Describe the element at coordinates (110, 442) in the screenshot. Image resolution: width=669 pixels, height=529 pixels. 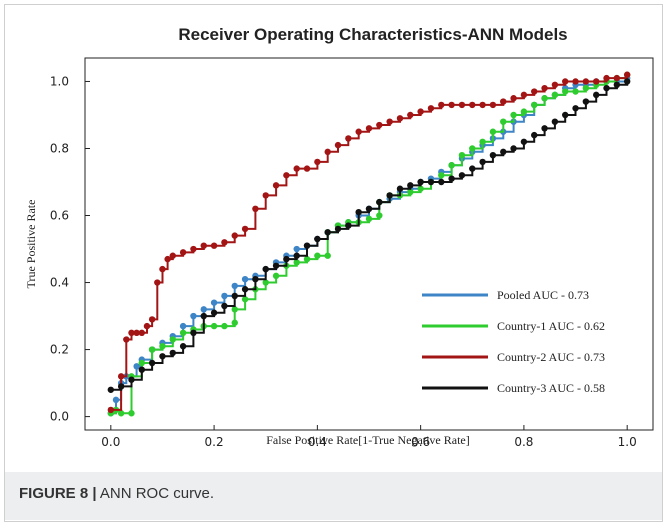
I see `x-tick-label: 0.0` at that location.